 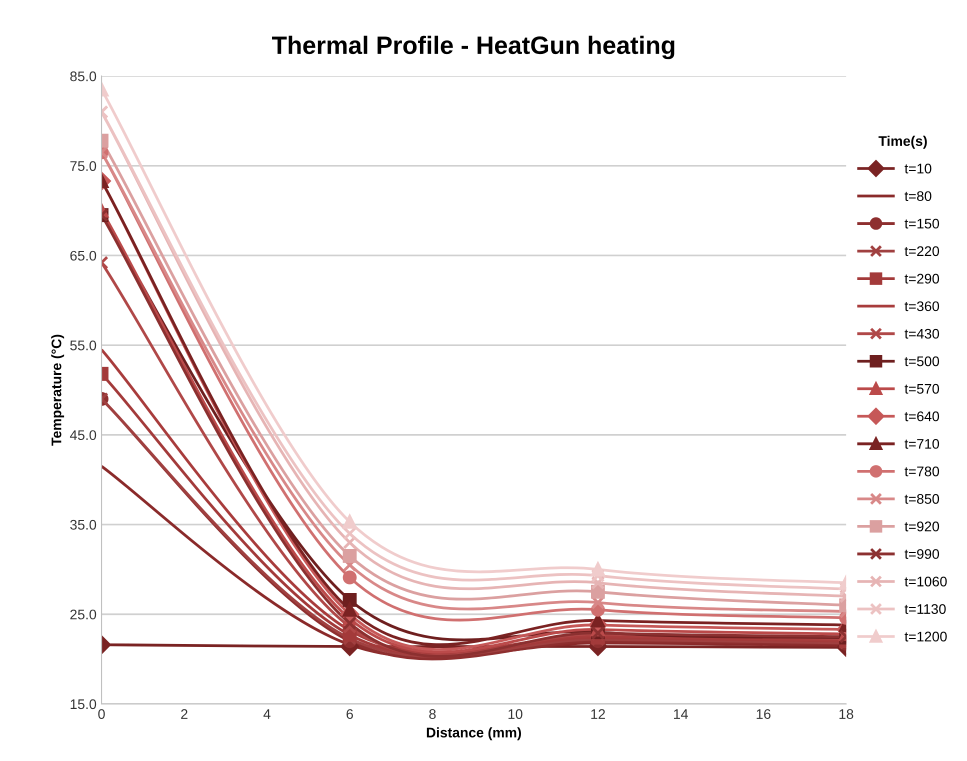 What do you see at coordinates (922, 223) in the screenshot?
I see `legend-label: t=150` at bounding box center [922, 223].